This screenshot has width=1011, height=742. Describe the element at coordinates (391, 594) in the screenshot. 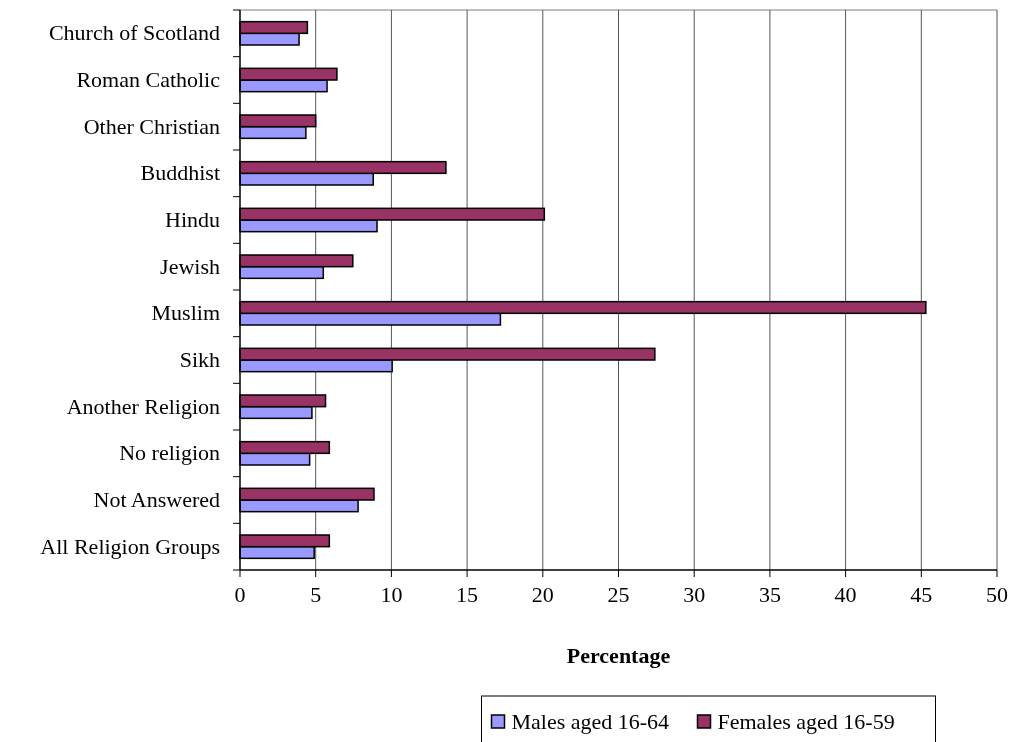

I see `x-tick-label: 10` at that location.